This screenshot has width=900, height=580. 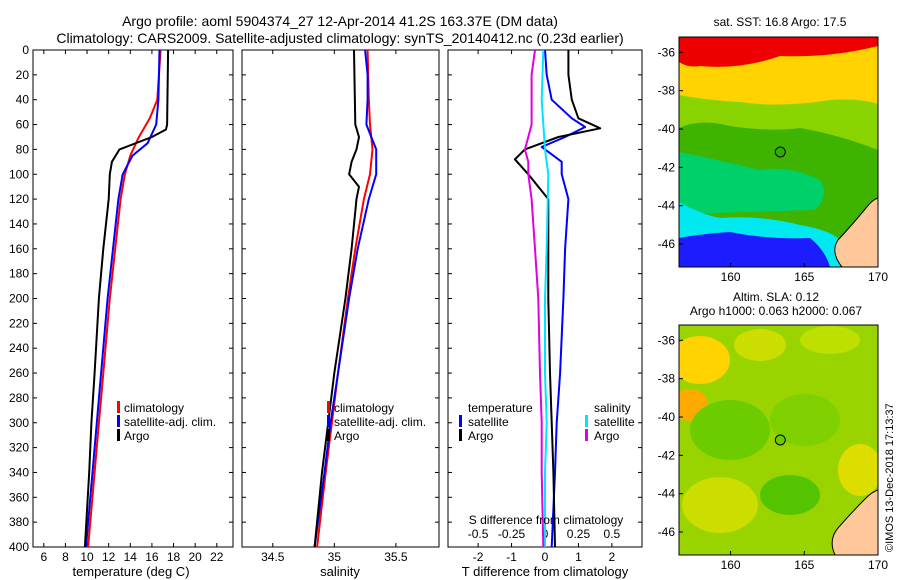 What do you see at coordinates (534, 298) in the screenshot?
I see `series-line-s-argo` at bounding box center [534, 298].